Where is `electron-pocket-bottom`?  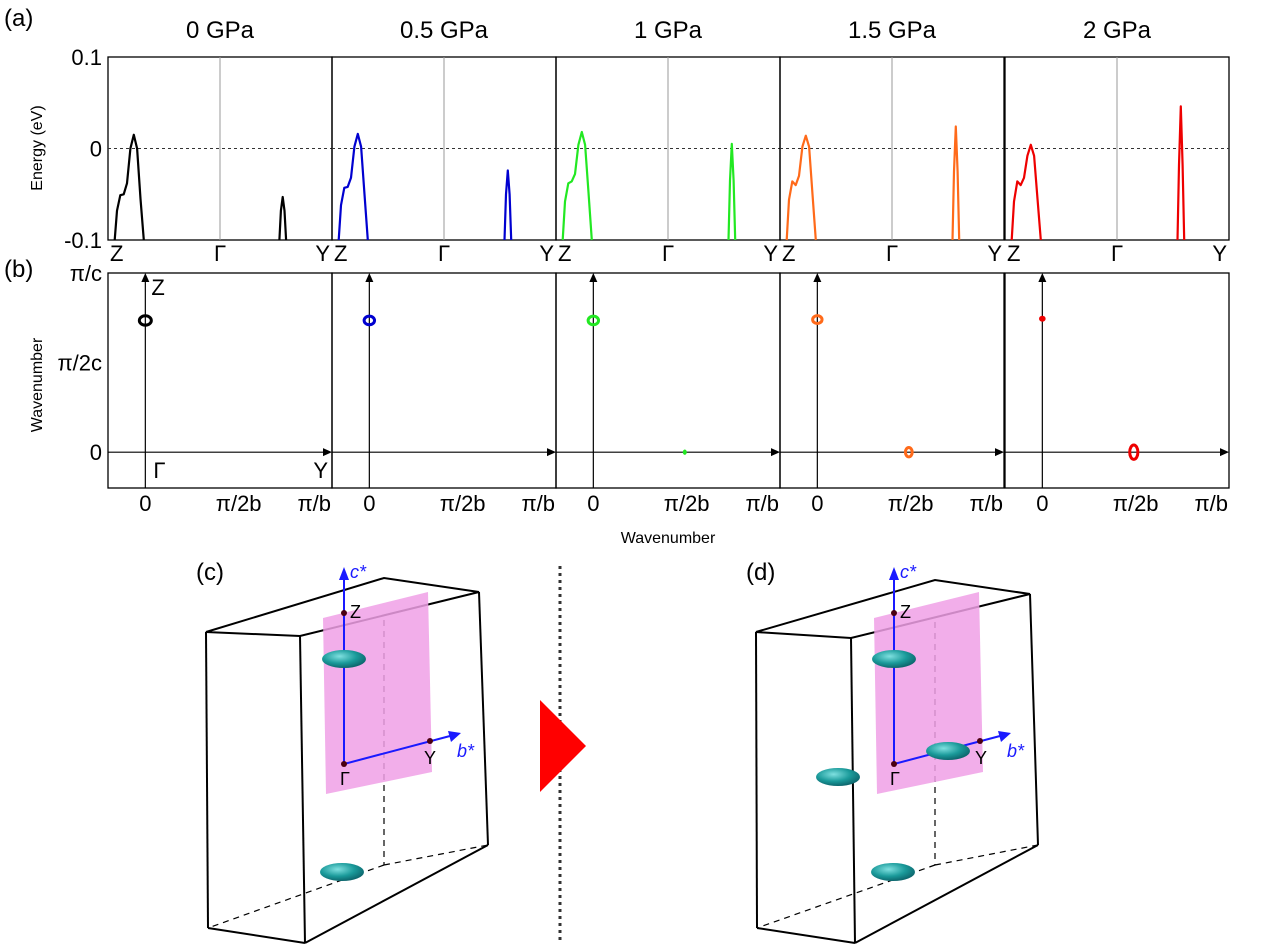
electron-pocket-bottom is located at coordinates (893, 872).